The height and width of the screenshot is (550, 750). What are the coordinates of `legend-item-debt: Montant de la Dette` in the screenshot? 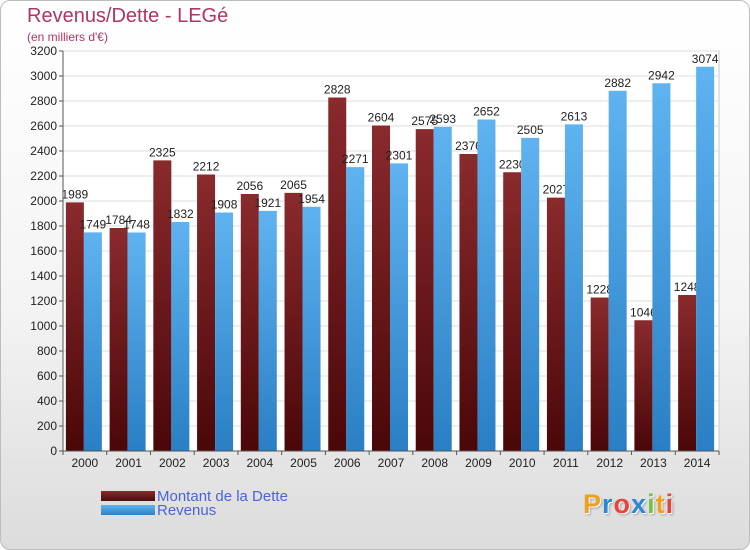 It's located at (194, 496).